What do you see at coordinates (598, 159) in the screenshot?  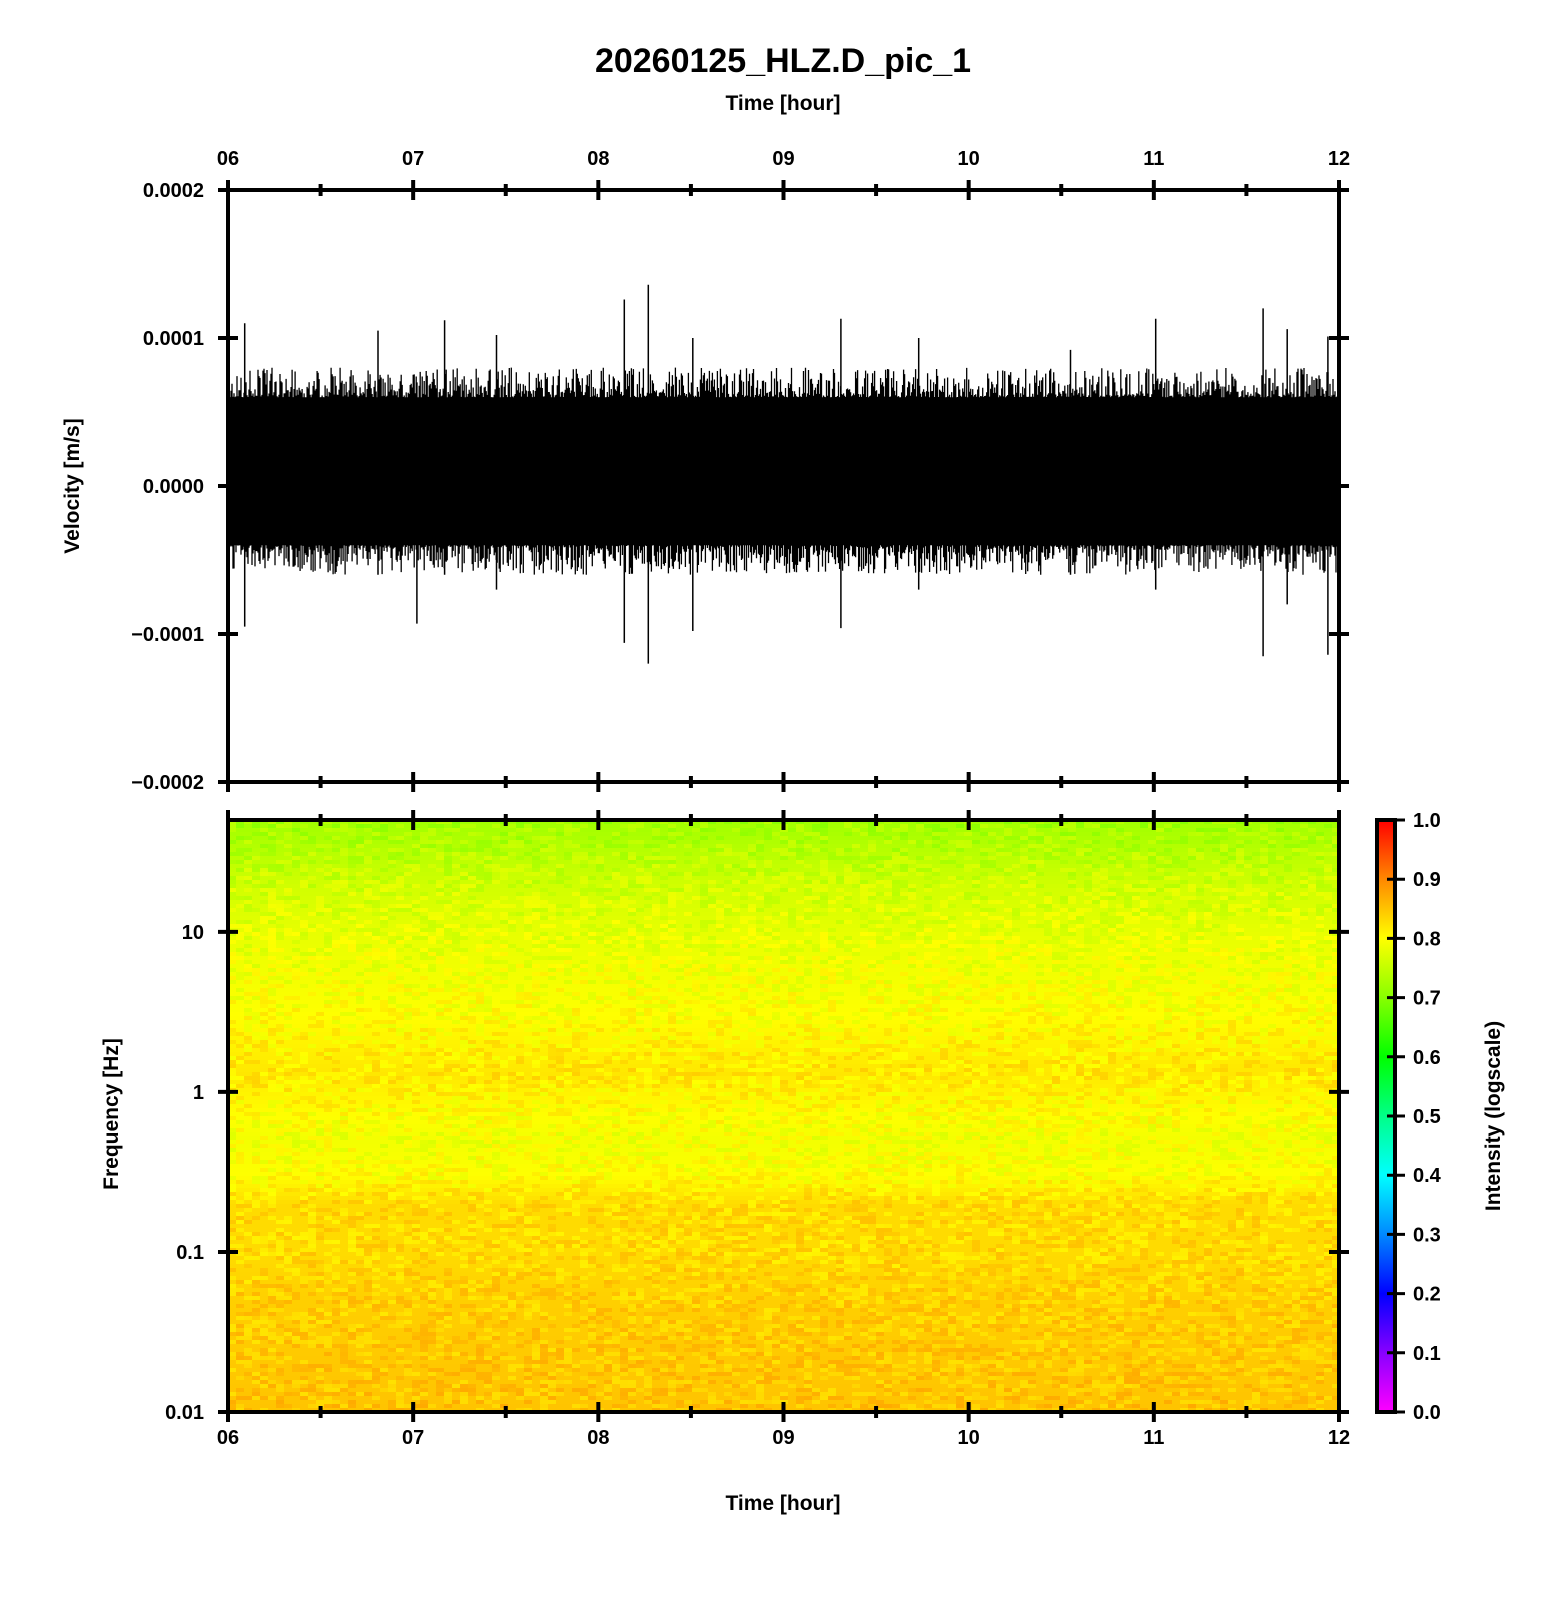 I see `top-x-tick-label: 08` at bounding box center [598, 159].